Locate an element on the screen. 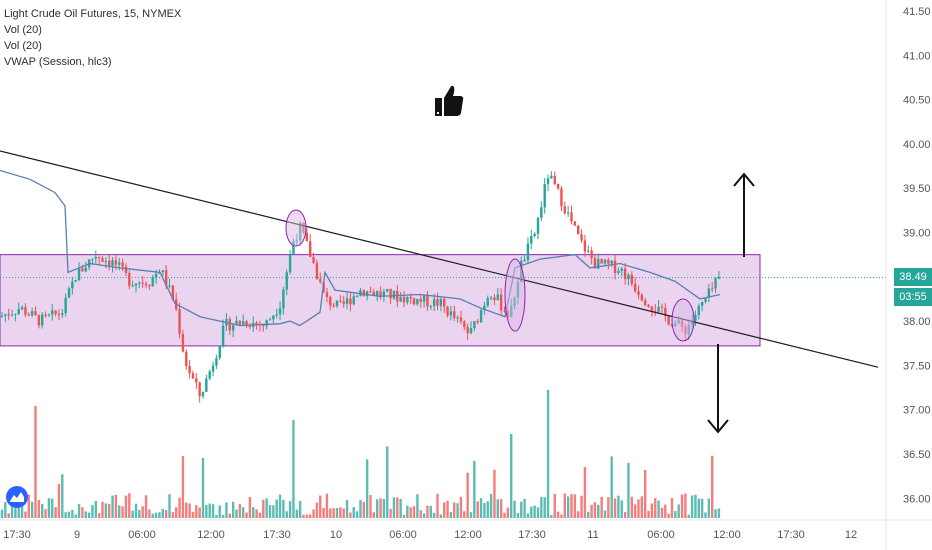  tradingview-logo is located at coordinates (17, 497).